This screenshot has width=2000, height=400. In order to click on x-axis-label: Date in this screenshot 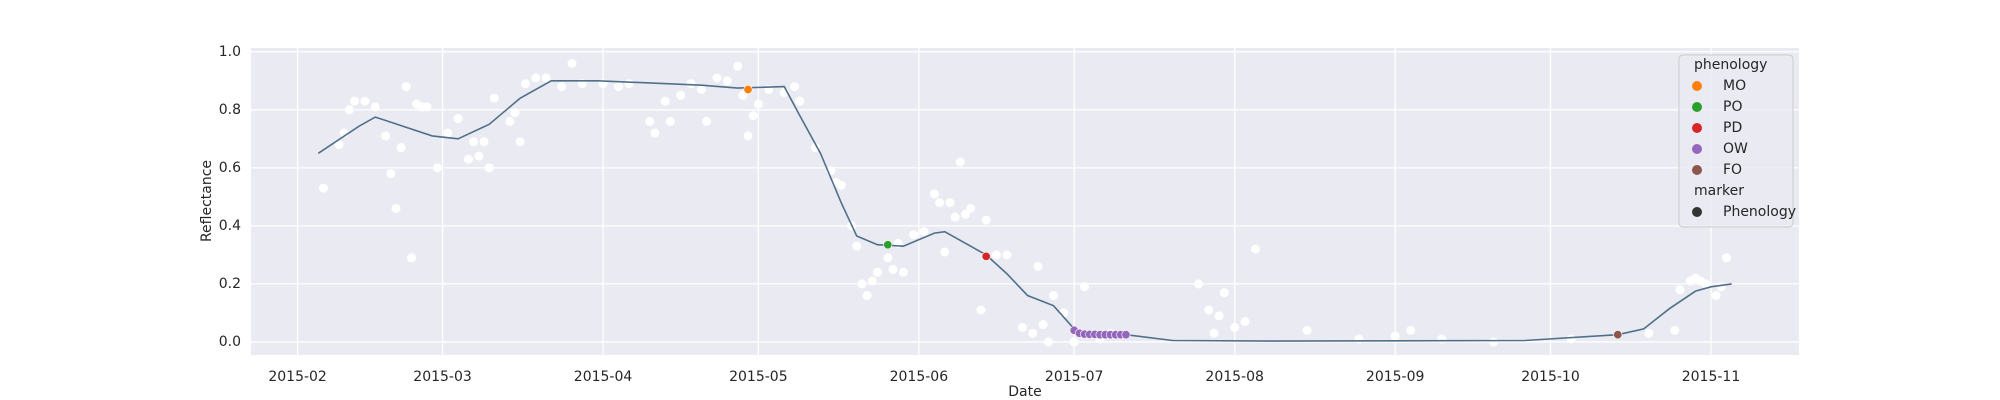, I will do `click(1024, 392)`.